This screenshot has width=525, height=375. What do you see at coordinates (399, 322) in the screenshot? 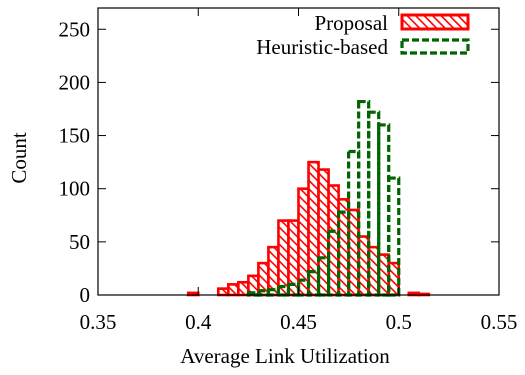
I see `x-tick-label: 0.5` at bounding box center [399, 322].